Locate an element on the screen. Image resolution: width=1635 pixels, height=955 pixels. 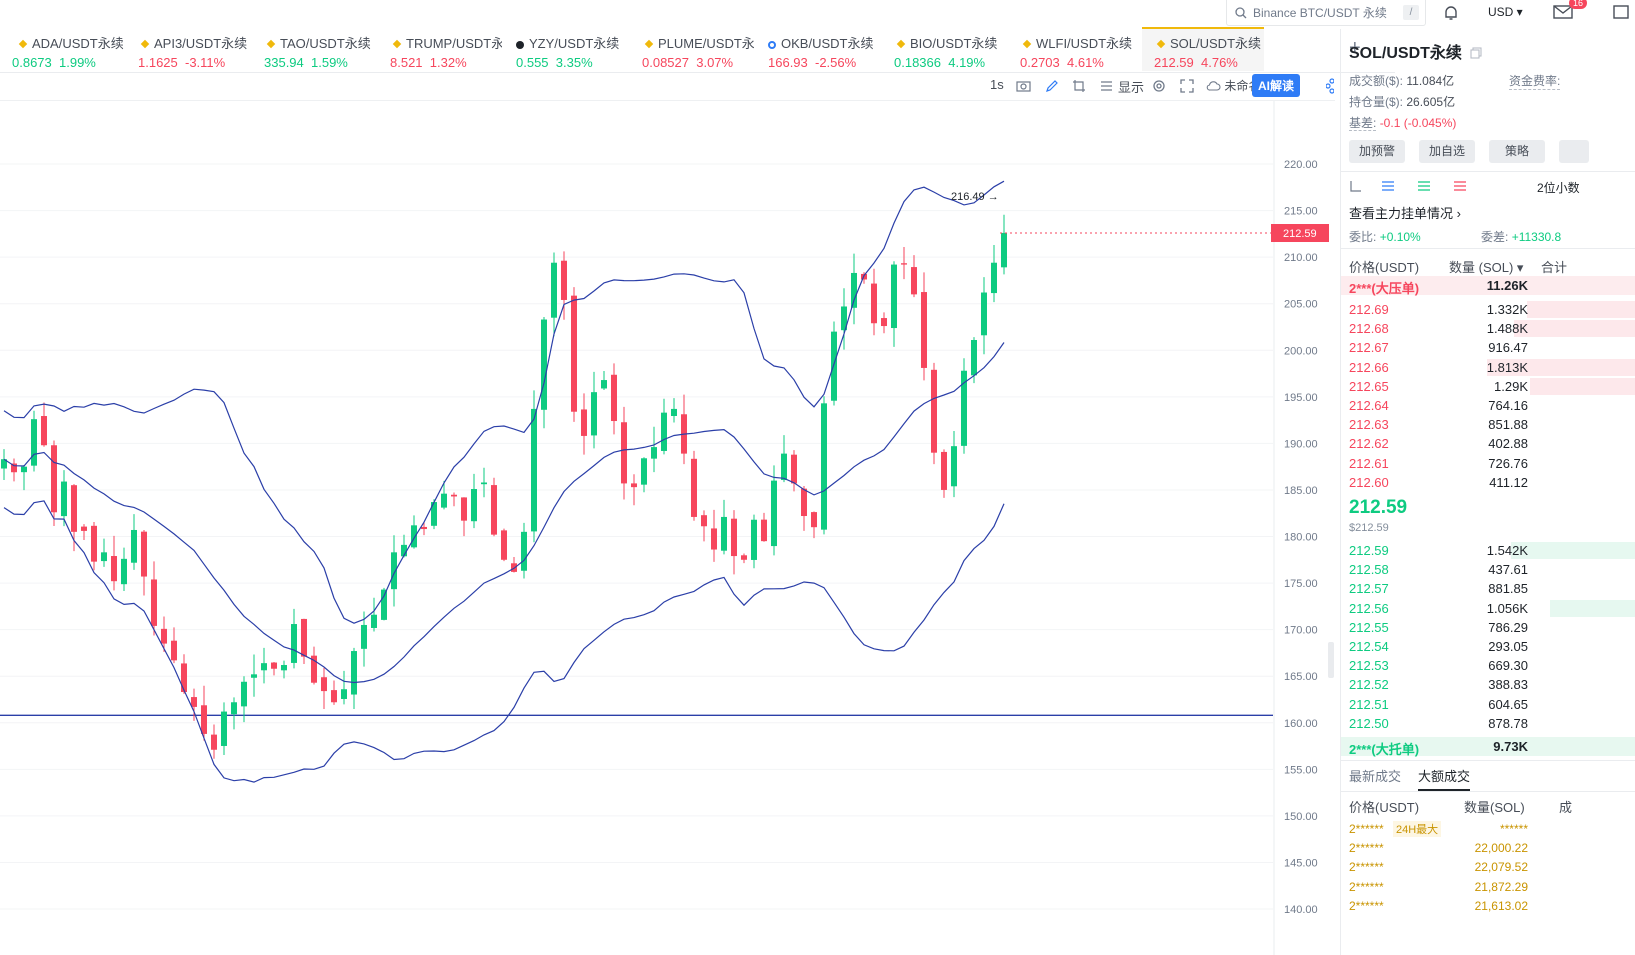
bid-row: 212.58 437.61 is located at coordinates (1488, 569).